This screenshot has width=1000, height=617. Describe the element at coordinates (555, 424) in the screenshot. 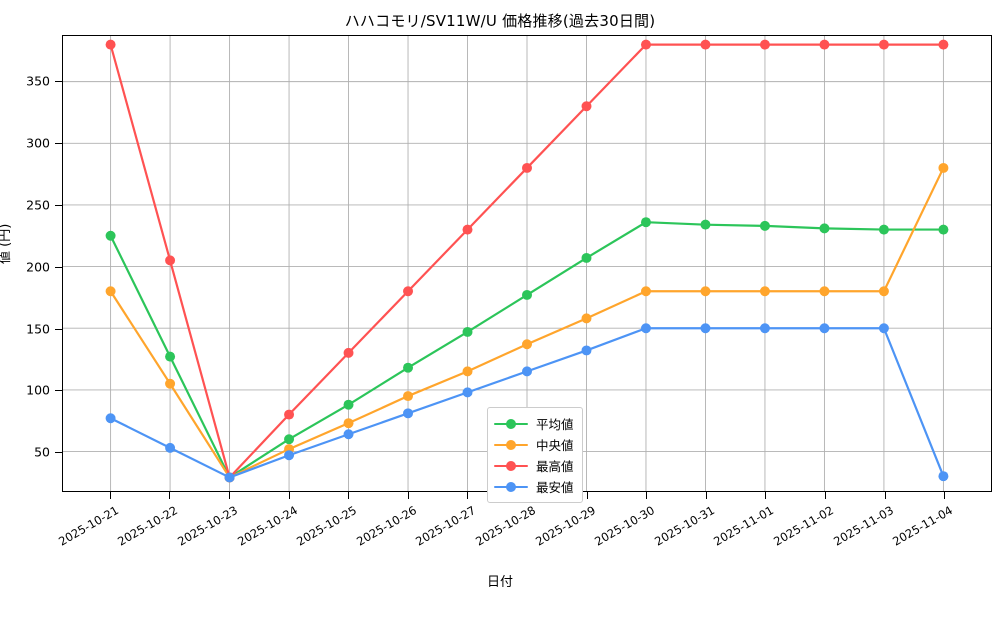

I see `legend-label: 平均値` at that location.